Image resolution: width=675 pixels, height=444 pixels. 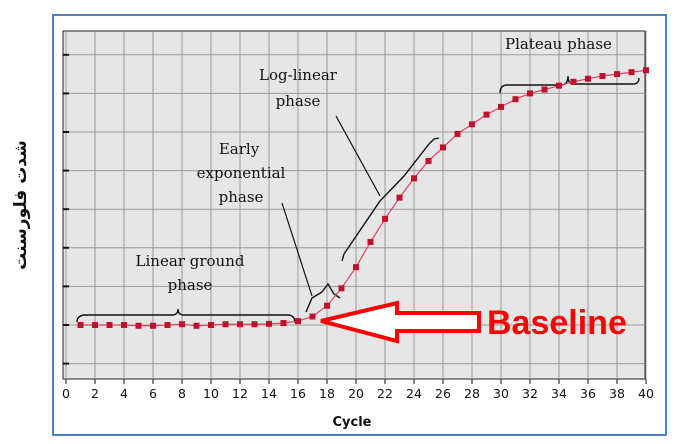 I want to click on annotation-early-line1: Early, so click(x=239, y=149).